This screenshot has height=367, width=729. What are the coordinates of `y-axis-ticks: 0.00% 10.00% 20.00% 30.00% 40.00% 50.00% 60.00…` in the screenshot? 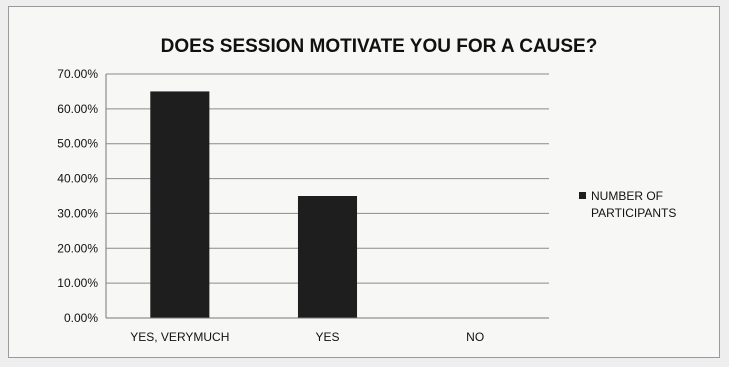 It's located at (77, 196).